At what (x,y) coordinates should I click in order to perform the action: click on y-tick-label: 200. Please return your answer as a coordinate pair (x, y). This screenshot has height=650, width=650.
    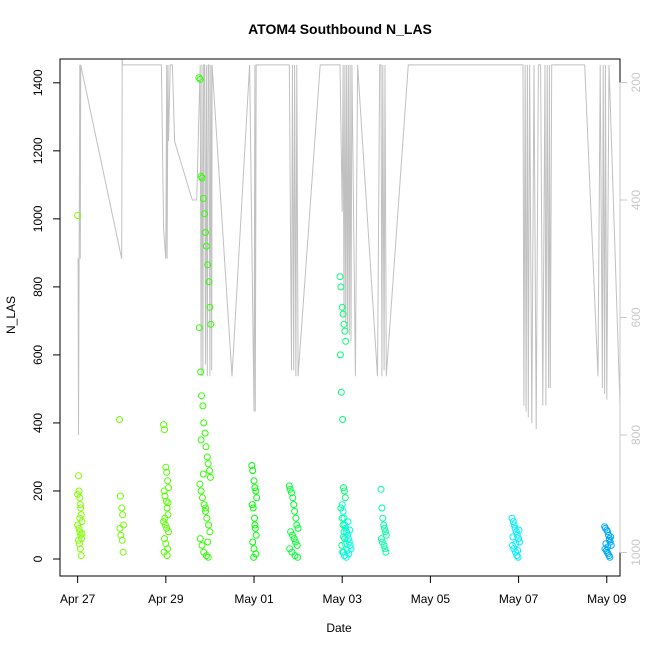
    Looking at the image, I should click on (38, 491).